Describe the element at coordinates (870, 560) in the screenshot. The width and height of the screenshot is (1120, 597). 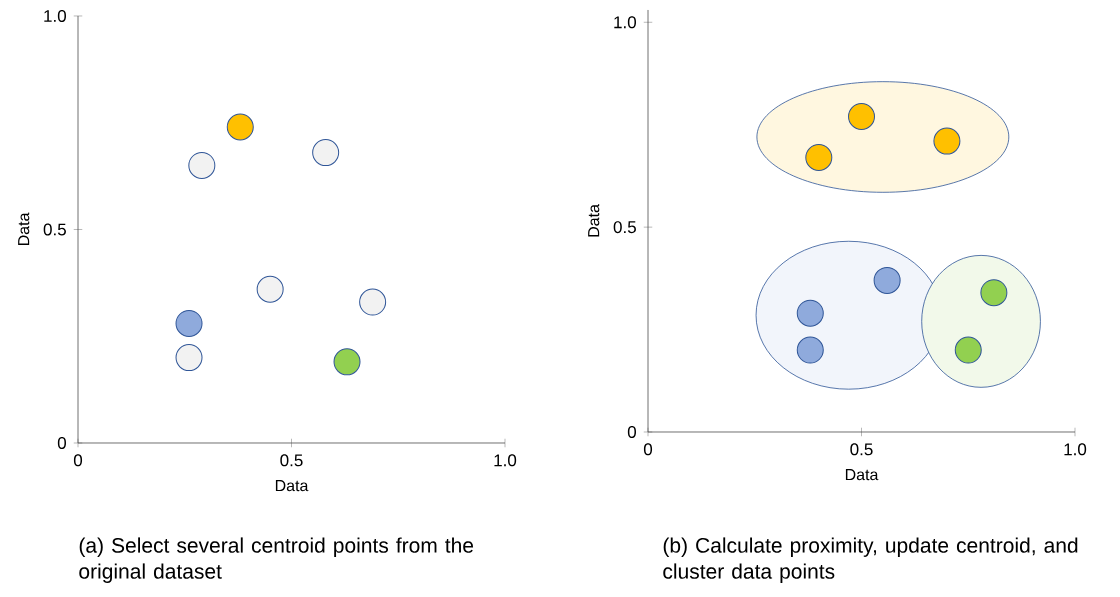
I see `text: (b) Calculate proximity, update centroid, and cluster data points` at that location.